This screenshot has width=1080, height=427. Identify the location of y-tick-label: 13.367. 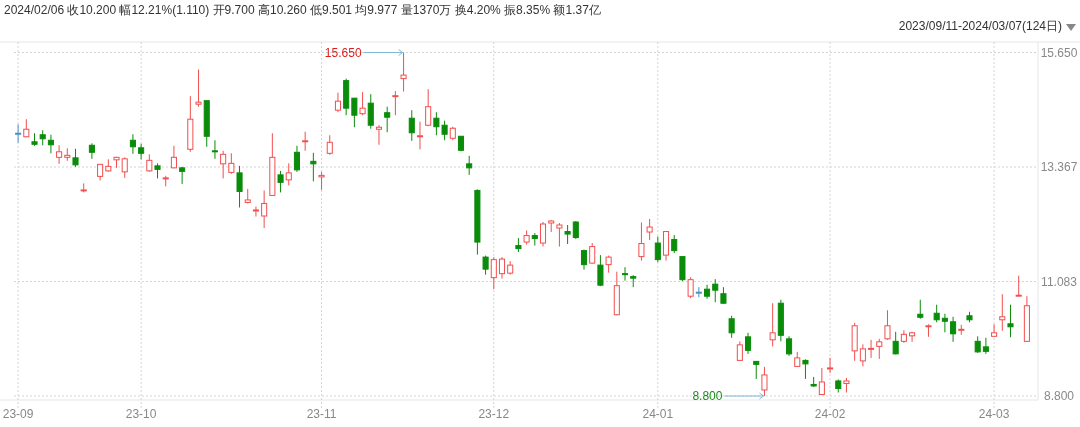
(1059, 167).